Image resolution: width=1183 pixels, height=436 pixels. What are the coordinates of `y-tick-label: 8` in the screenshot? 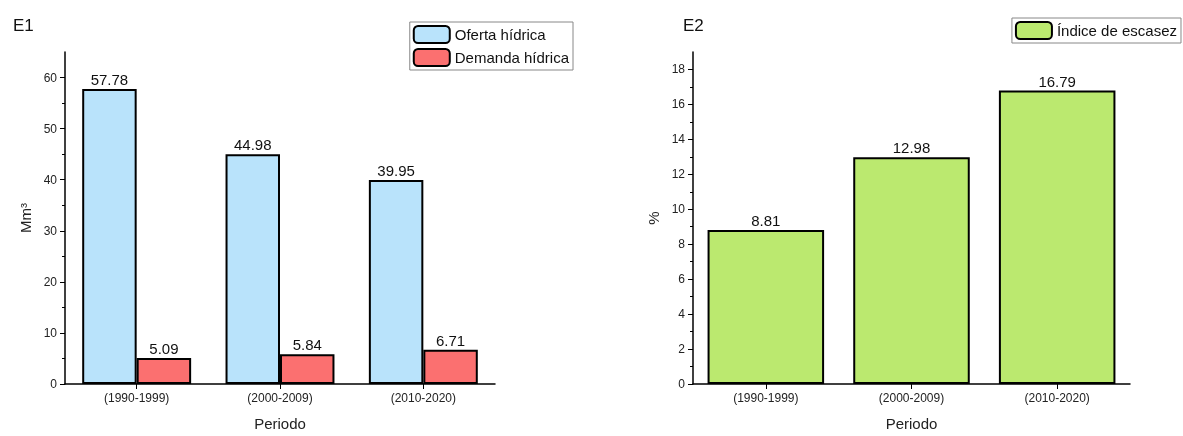 It's located at (682, 244).